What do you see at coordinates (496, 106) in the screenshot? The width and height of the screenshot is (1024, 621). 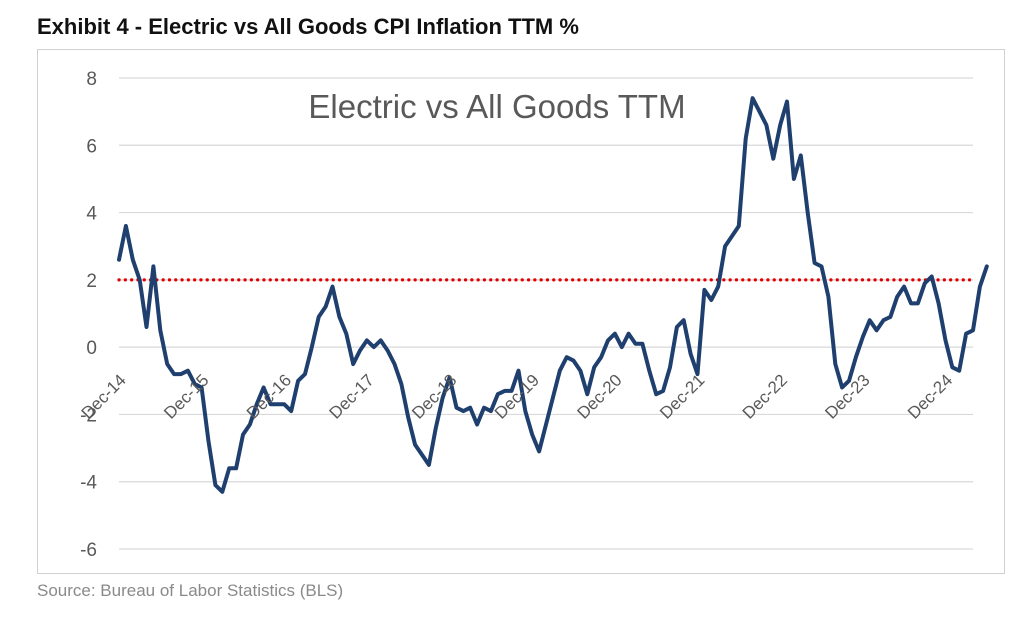 I see `chart-title: Electric vs All Goods TTM` at bounding box center [496, 106].